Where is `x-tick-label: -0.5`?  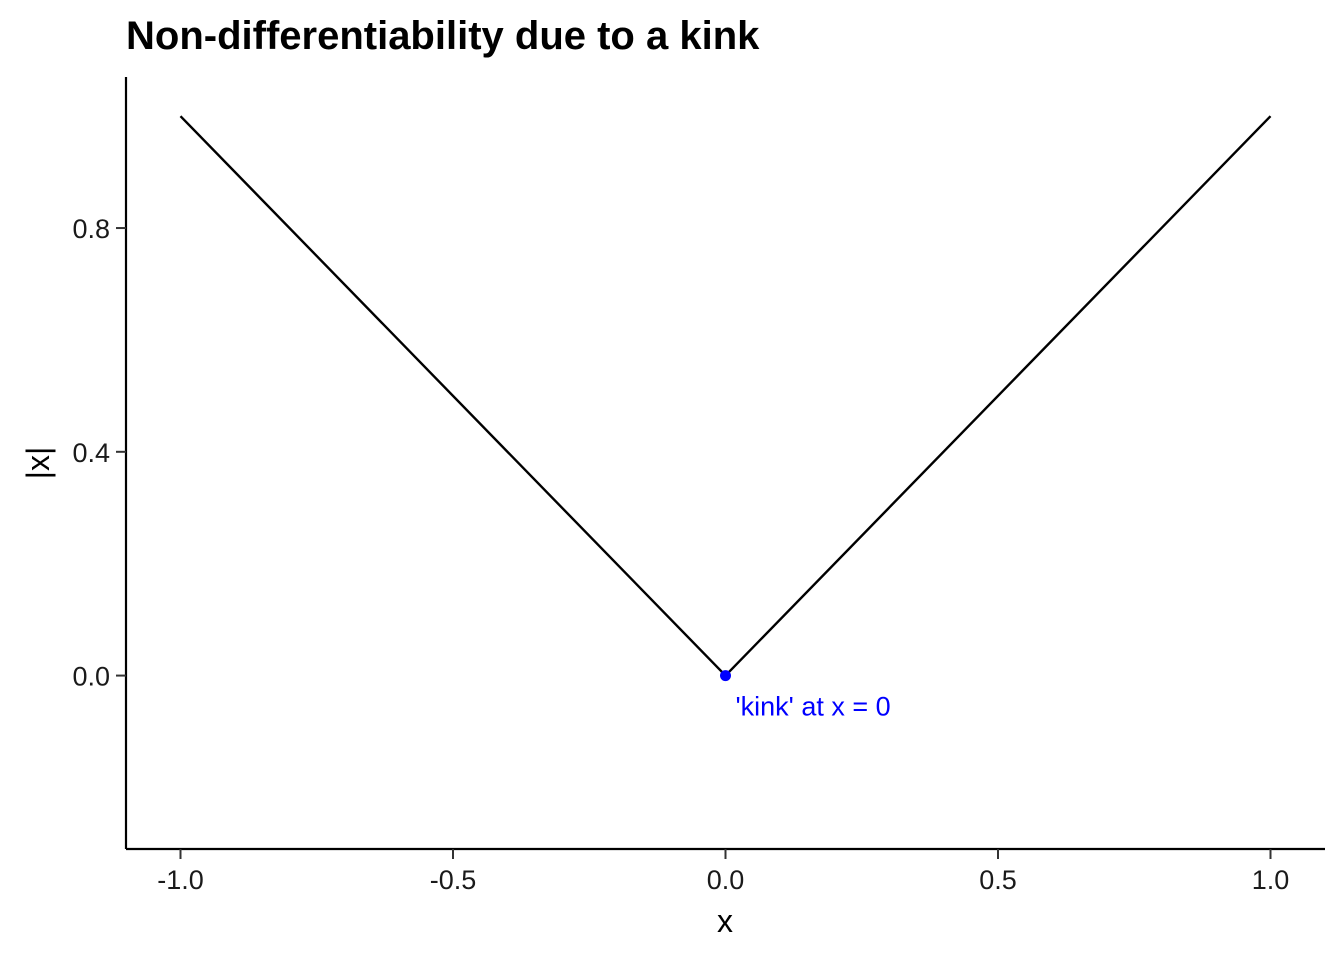
x-tick-label: -0.5 is located at coordinates (453, 880).